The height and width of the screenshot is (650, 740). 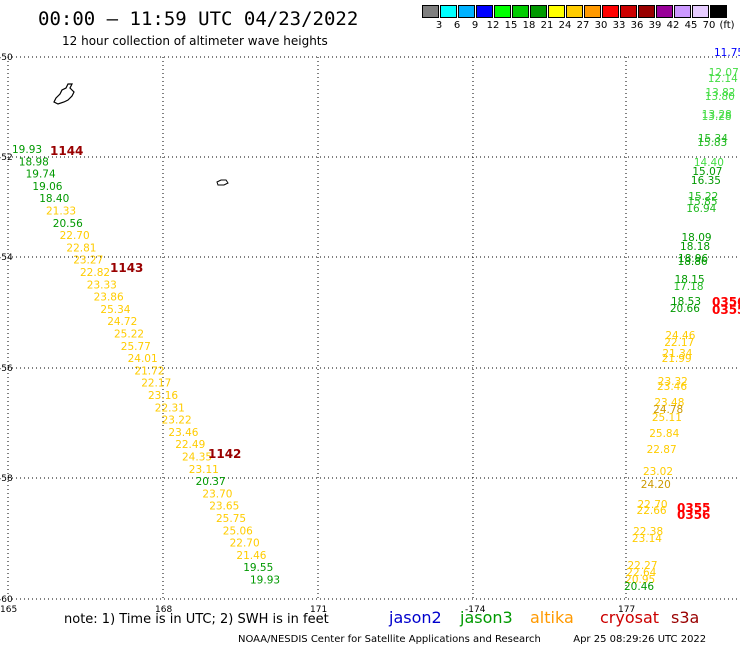 I want to click on swh-label: 24.46, so click(x=680, y=336).